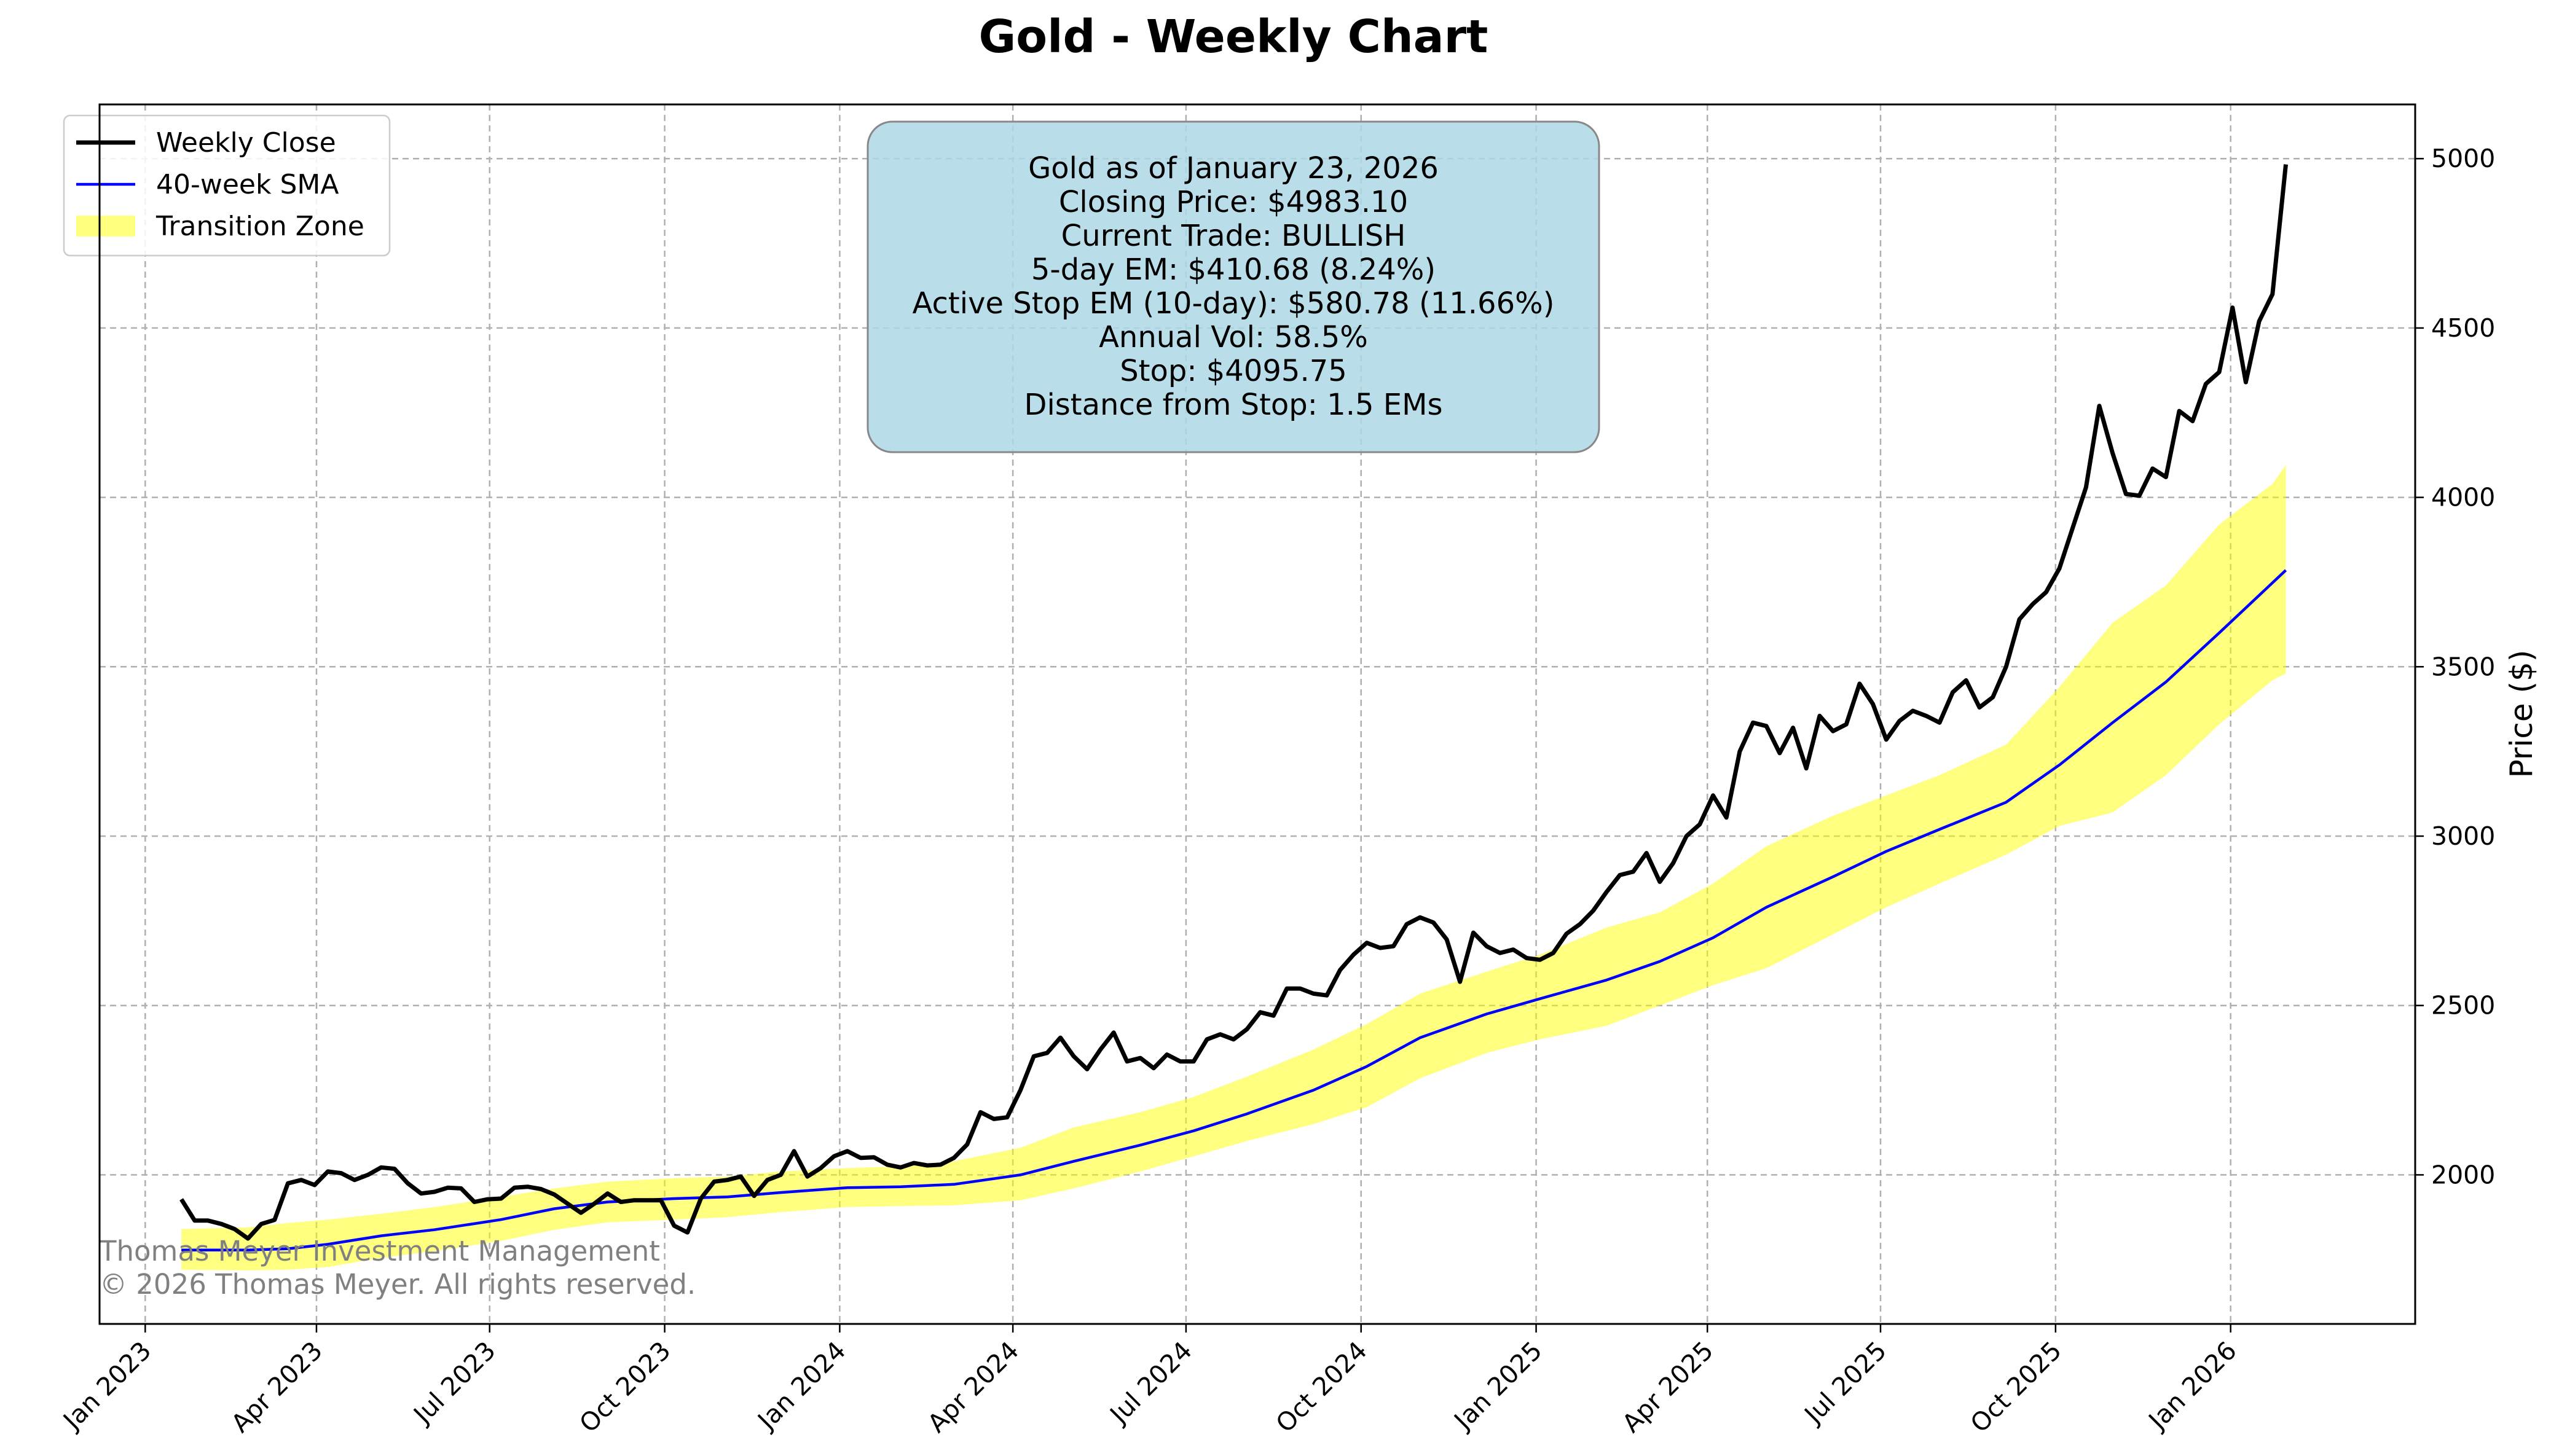  What do you see at coordinates (1233, 202) in the screenshot?
I see `info-box-line: Closing Price: $4983.10` at bounding box center [1233, 202].